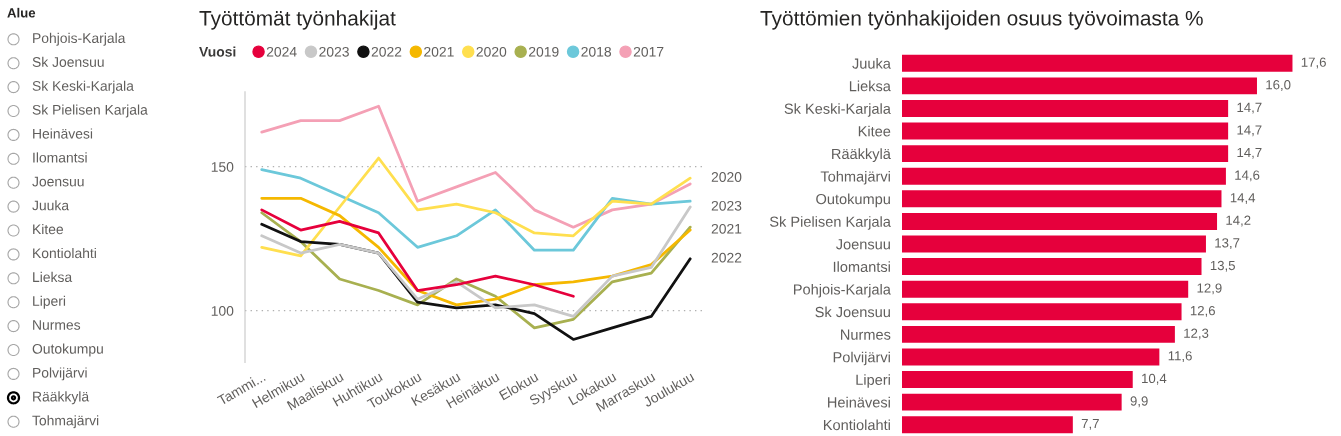 The height and width of the screenshot is (436, 1341). Describe the element at coordinates (981, 20) in the screenshot. I see `chart-title: Työttömien työnhakijoiden osuus työvoimasta %` at that location.